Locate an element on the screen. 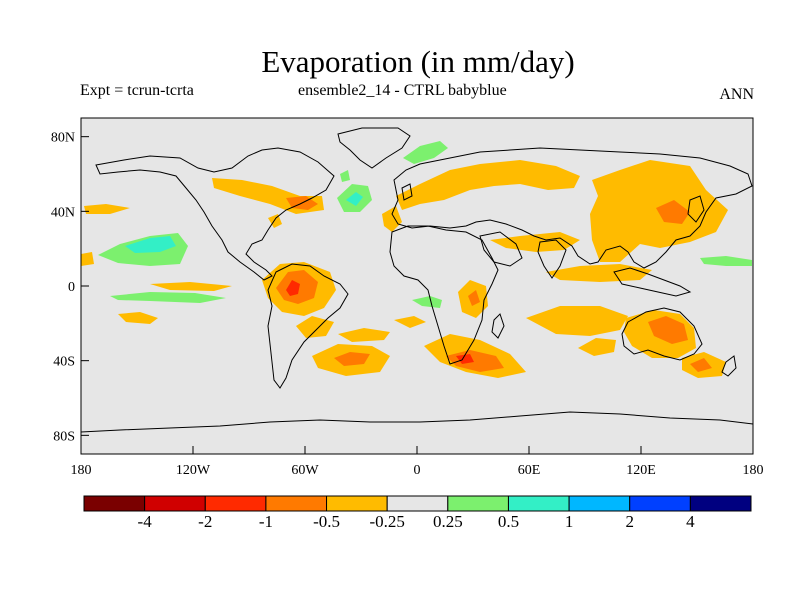 The image size is (800, 600). lat-tick-label: 0 is located at coordinates (71, 287).